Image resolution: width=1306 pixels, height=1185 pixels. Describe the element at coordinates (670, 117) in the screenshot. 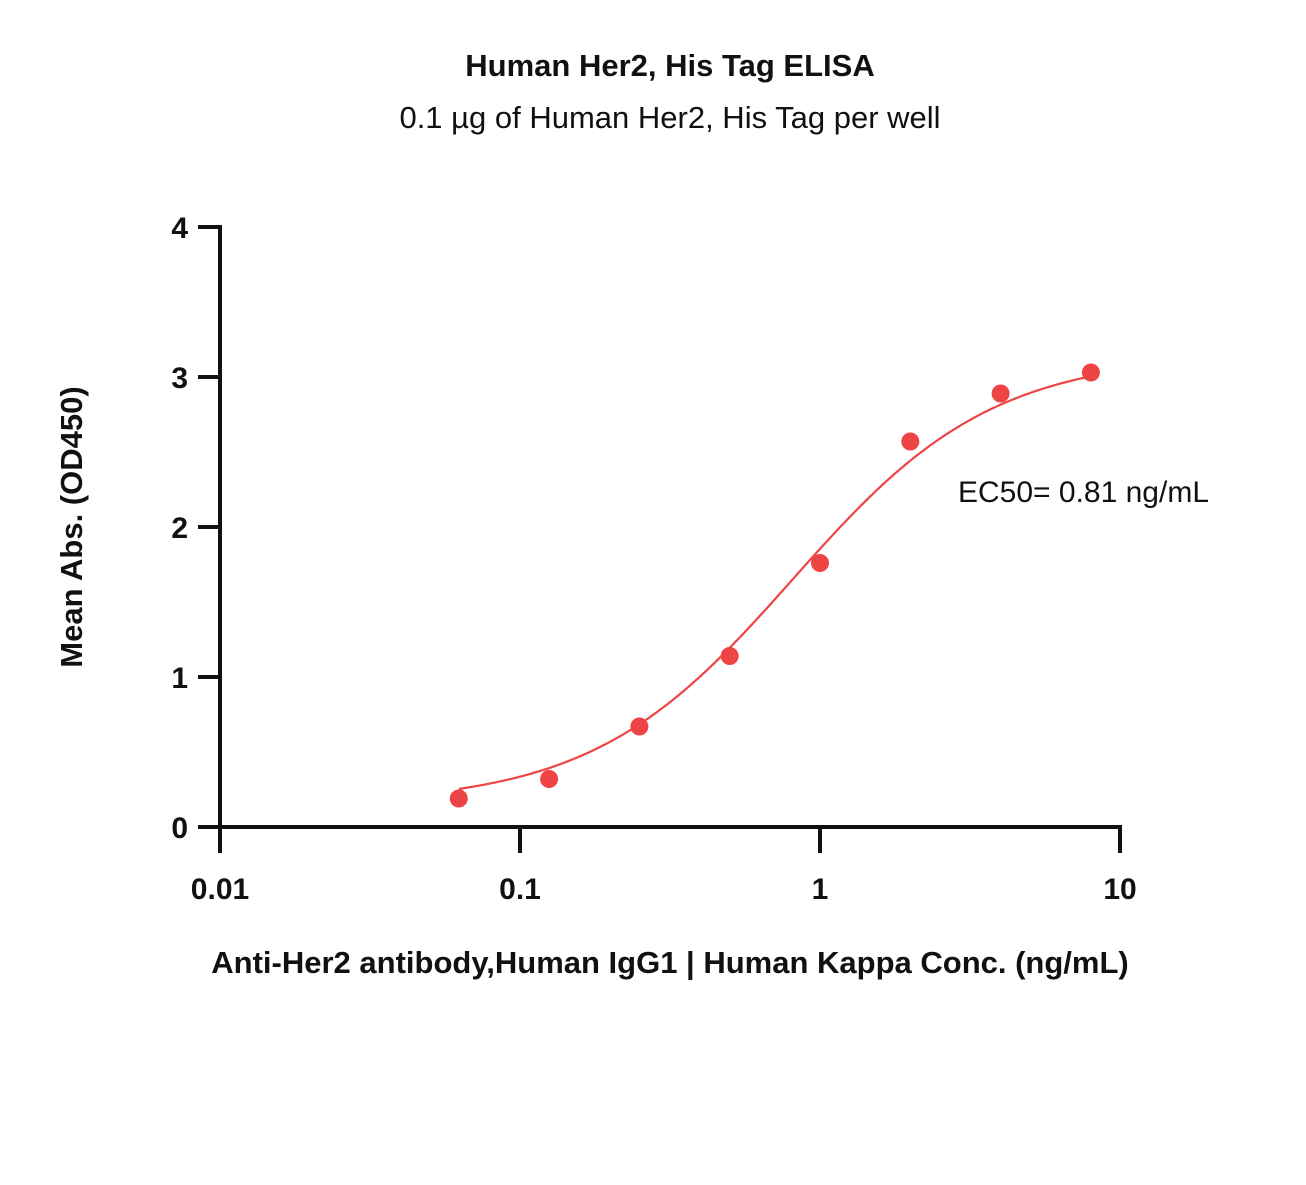

I see `chart-subtitle: 0.1 µg of Human Her2, His Tag per well` at that location.